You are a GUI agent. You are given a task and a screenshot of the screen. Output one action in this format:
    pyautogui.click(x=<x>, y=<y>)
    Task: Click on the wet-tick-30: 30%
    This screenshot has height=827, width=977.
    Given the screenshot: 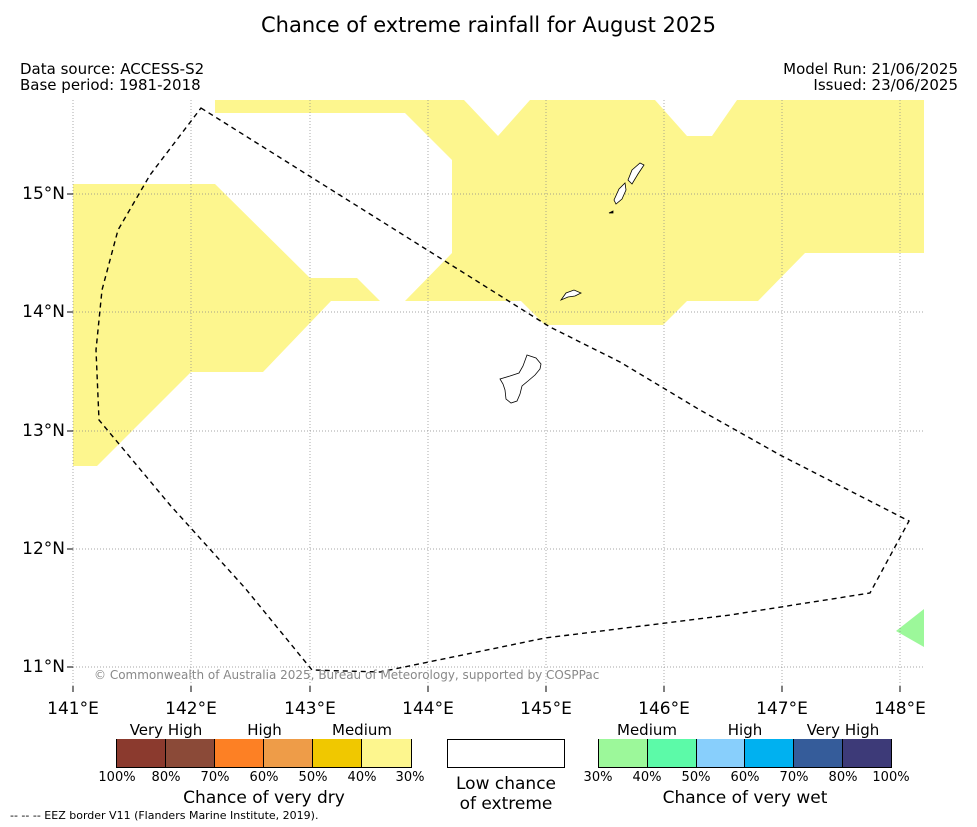 What is the action you would take?
    pyautogui.click(x=598, y=777)
    